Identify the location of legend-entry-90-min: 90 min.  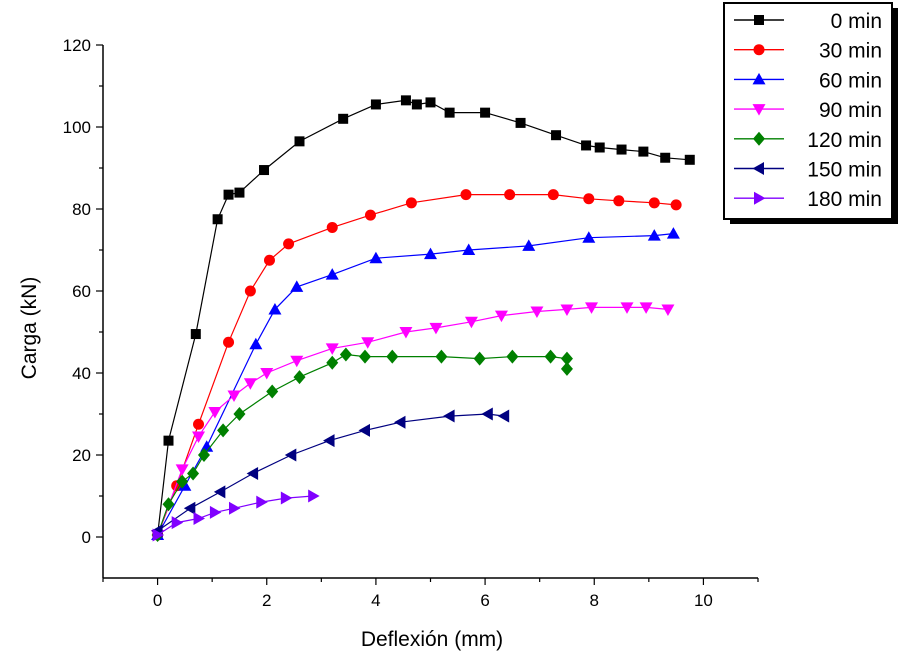
(808, 110).